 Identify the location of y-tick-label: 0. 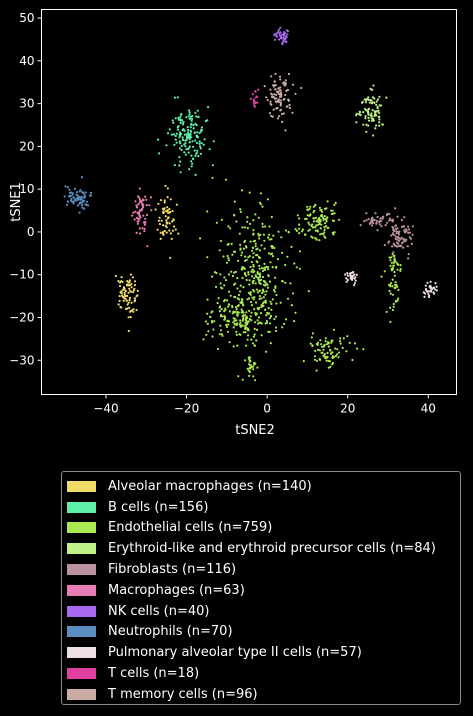
(31, 232).